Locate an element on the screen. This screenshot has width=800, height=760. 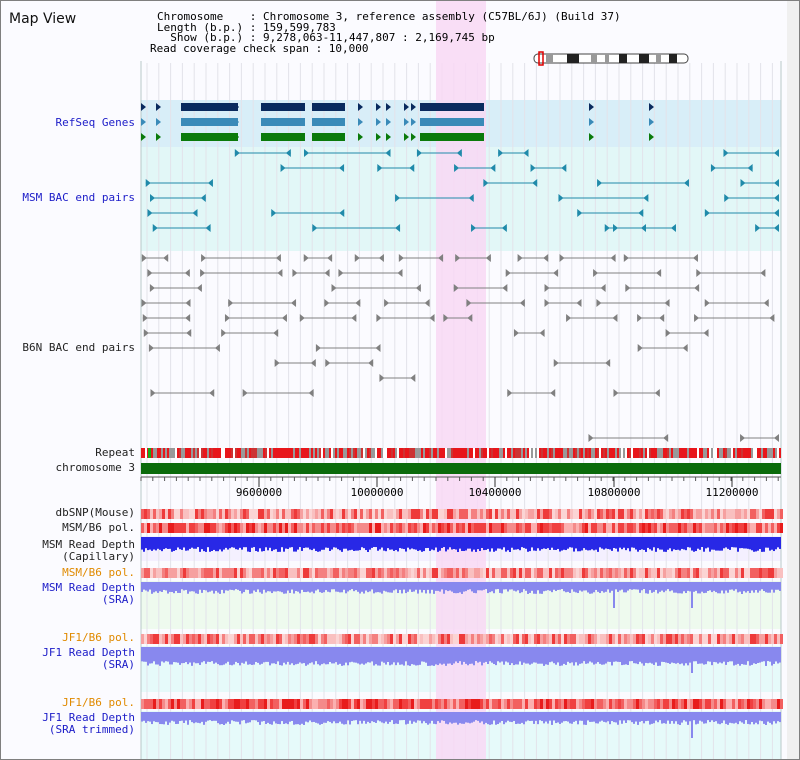
track-label-msm-depth-capillary: MSM Read Depth is located at coordinates (88, 544).